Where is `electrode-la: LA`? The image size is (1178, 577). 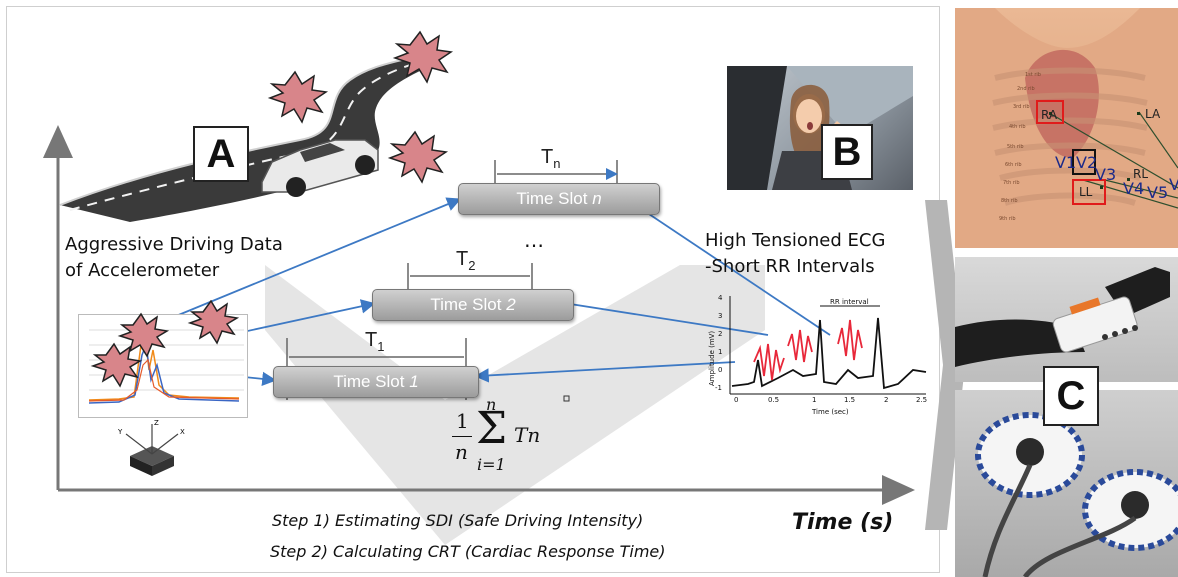 electrode-la: LA is located at coordinates (1153, 114).